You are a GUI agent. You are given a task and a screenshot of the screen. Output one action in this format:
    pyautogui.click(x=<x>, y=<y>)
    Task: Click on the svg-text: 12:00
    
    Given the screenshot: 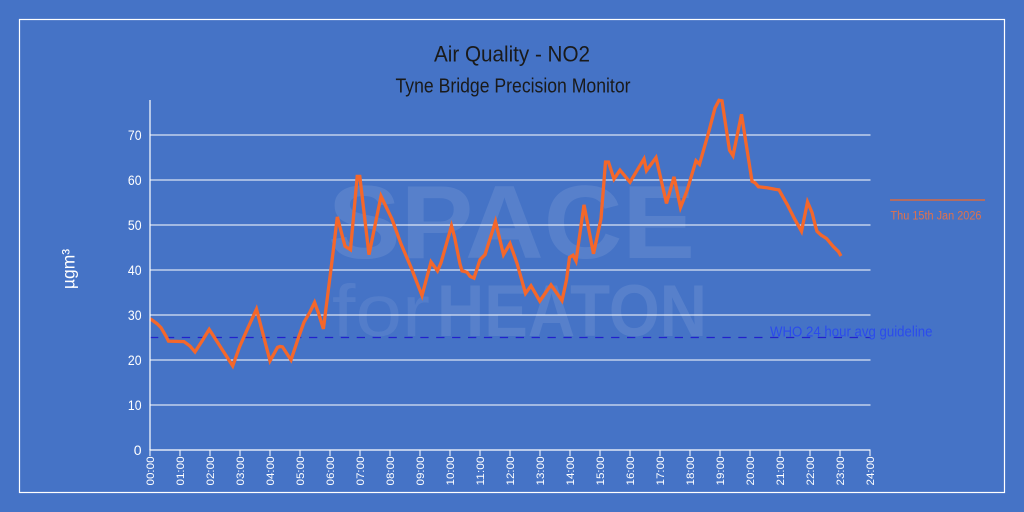 What is the action you would take?
    pyautogui.click(x=511, y=471)
    